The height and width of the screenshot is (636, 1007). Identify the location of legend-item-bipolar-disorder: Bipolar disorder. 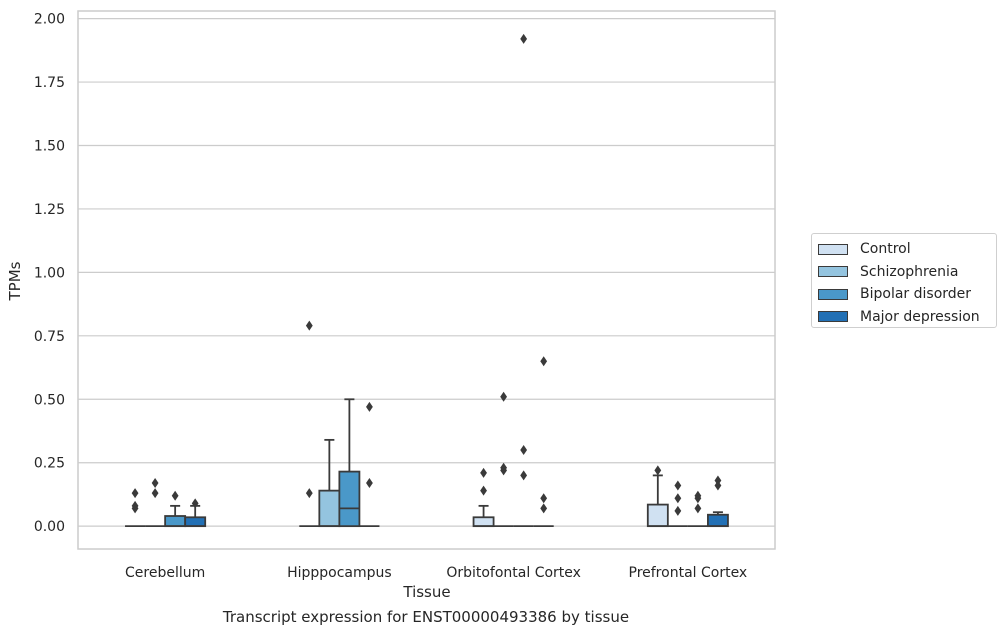
(907, 294).